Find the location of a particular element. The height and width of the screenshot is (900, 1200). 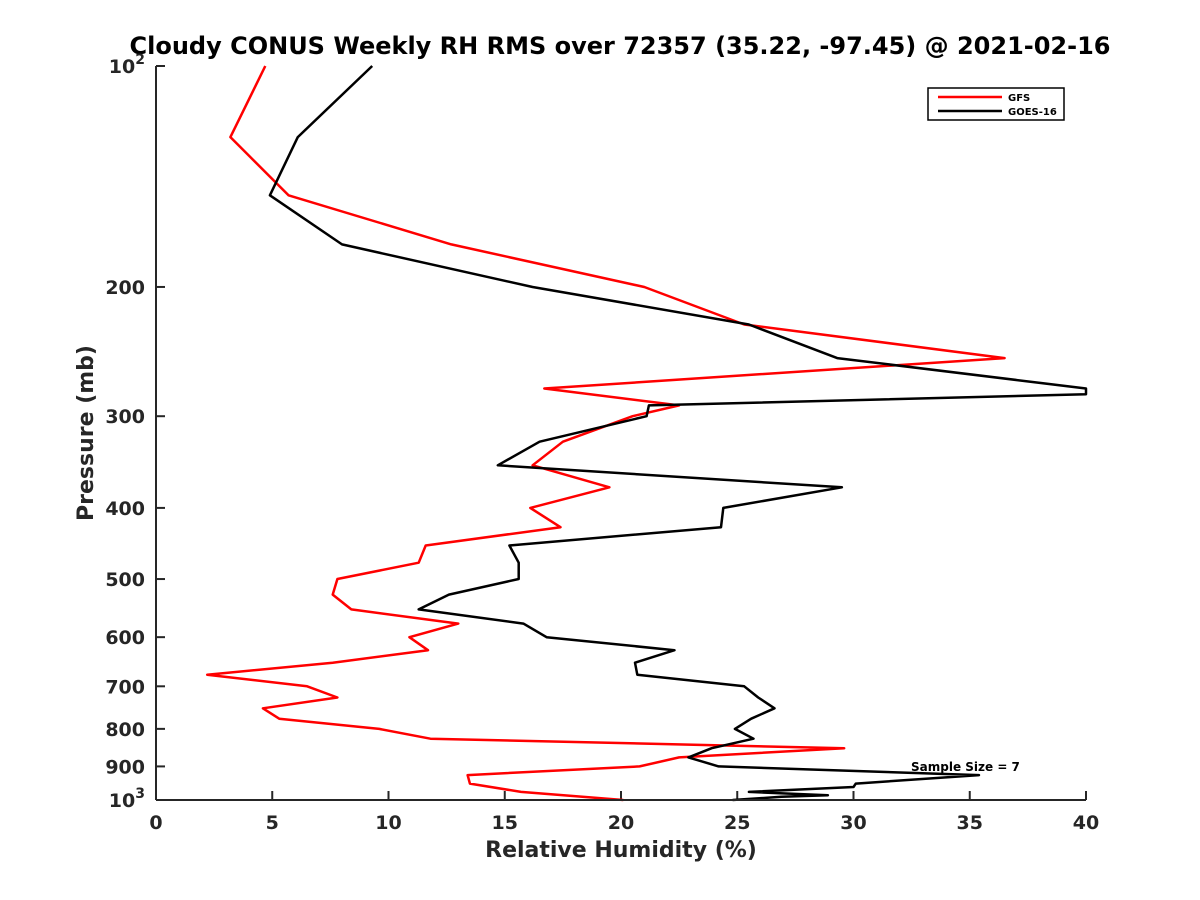

legend: GFS GOES-16 is located at coordinates (996, 104).